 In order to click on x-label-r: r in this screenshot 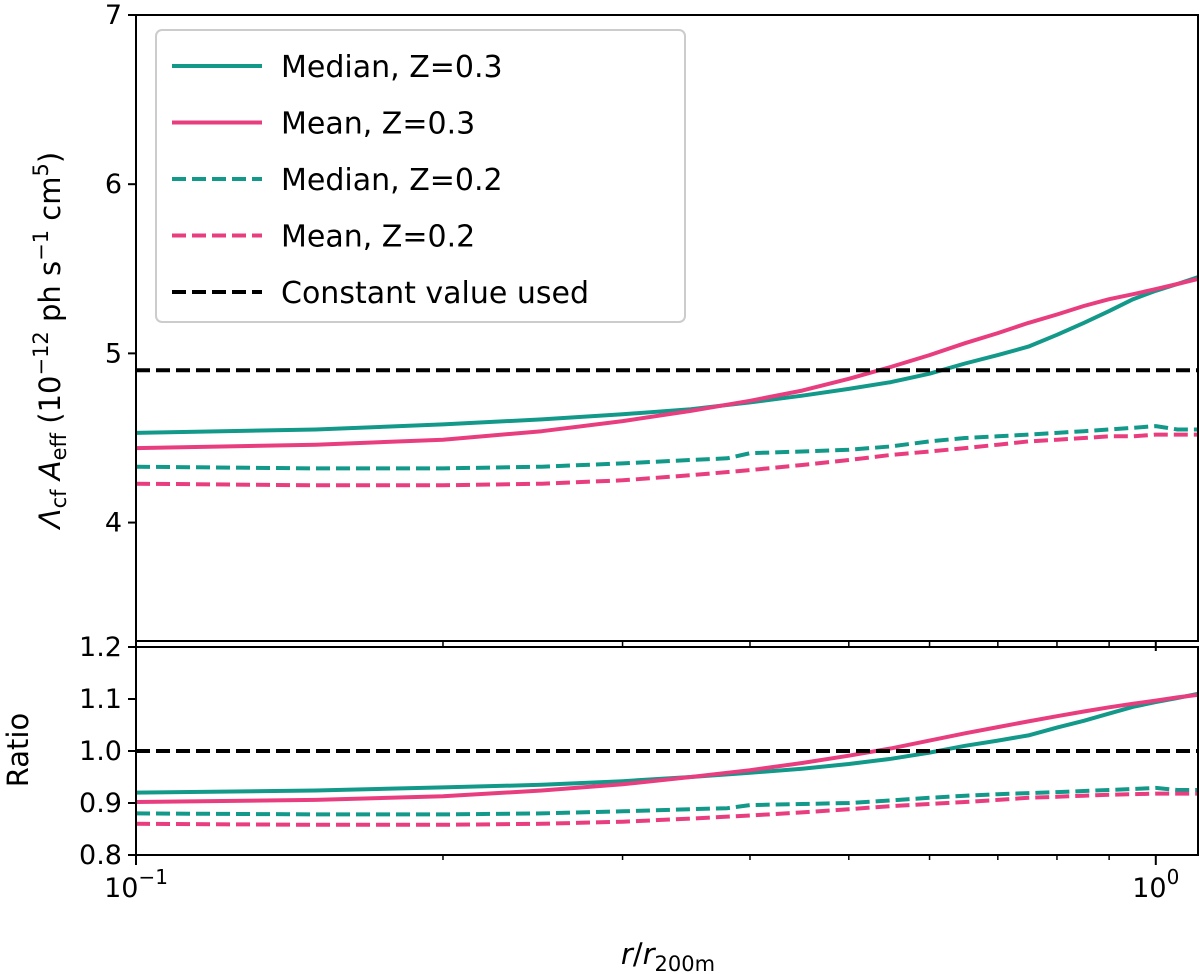, I will do `click(628, 954)`.